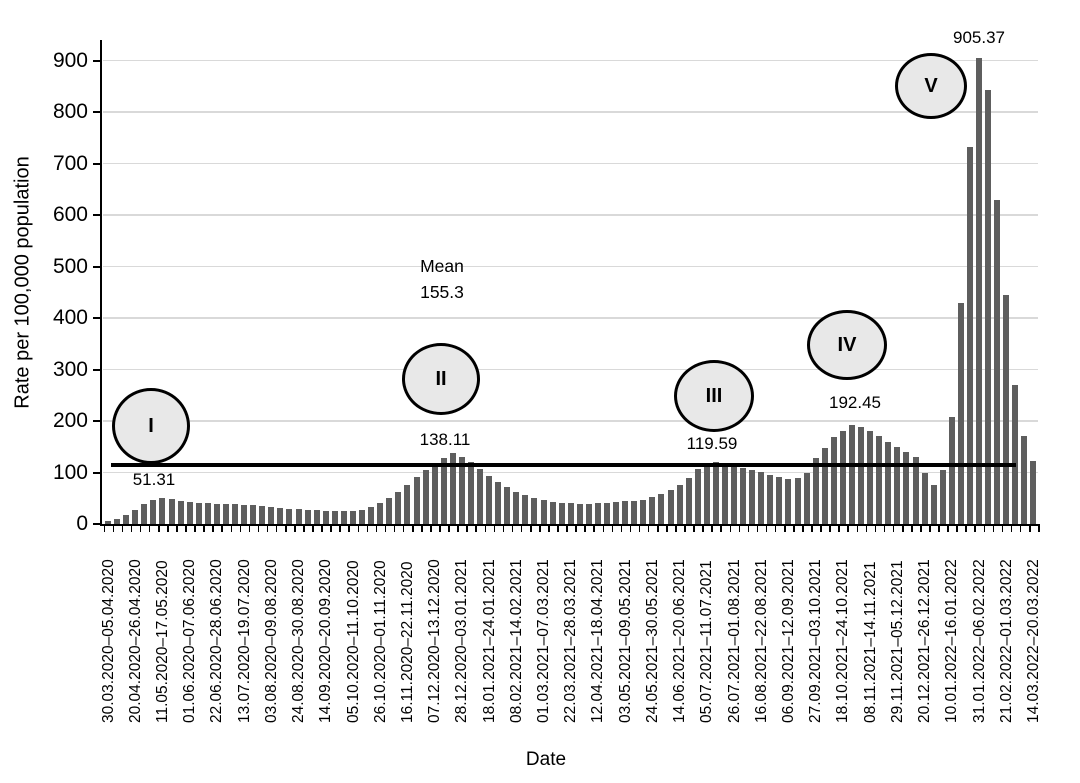 The image size is (1080, 783). Describe the element at coordinates (1006, 641) in the screenshot. I see `x-tick-label: 21.02.2022–01.03.2022` at that location.